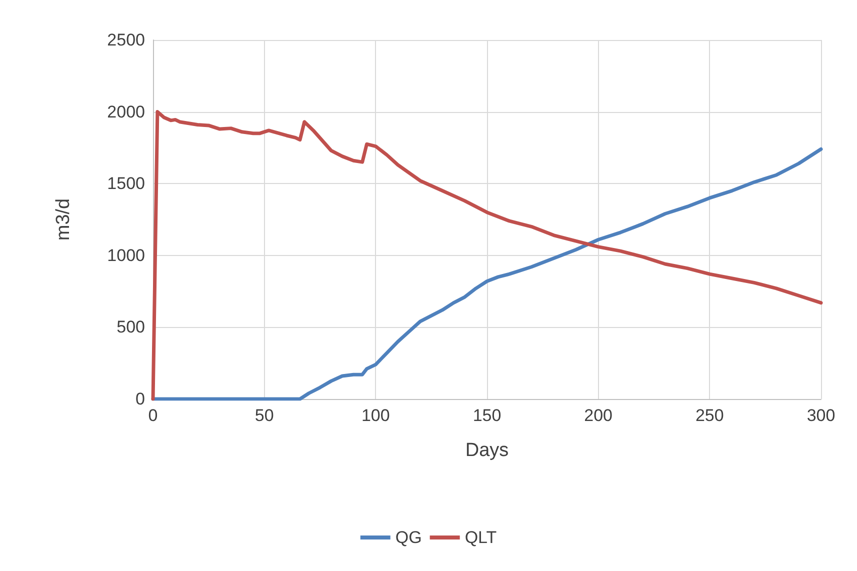 The height and width of the screenshot is (571, 857). What do you see at coordinates (408, 537) in the screenshot?
I see `legend-label: QG` at bounding box center [408, 537].